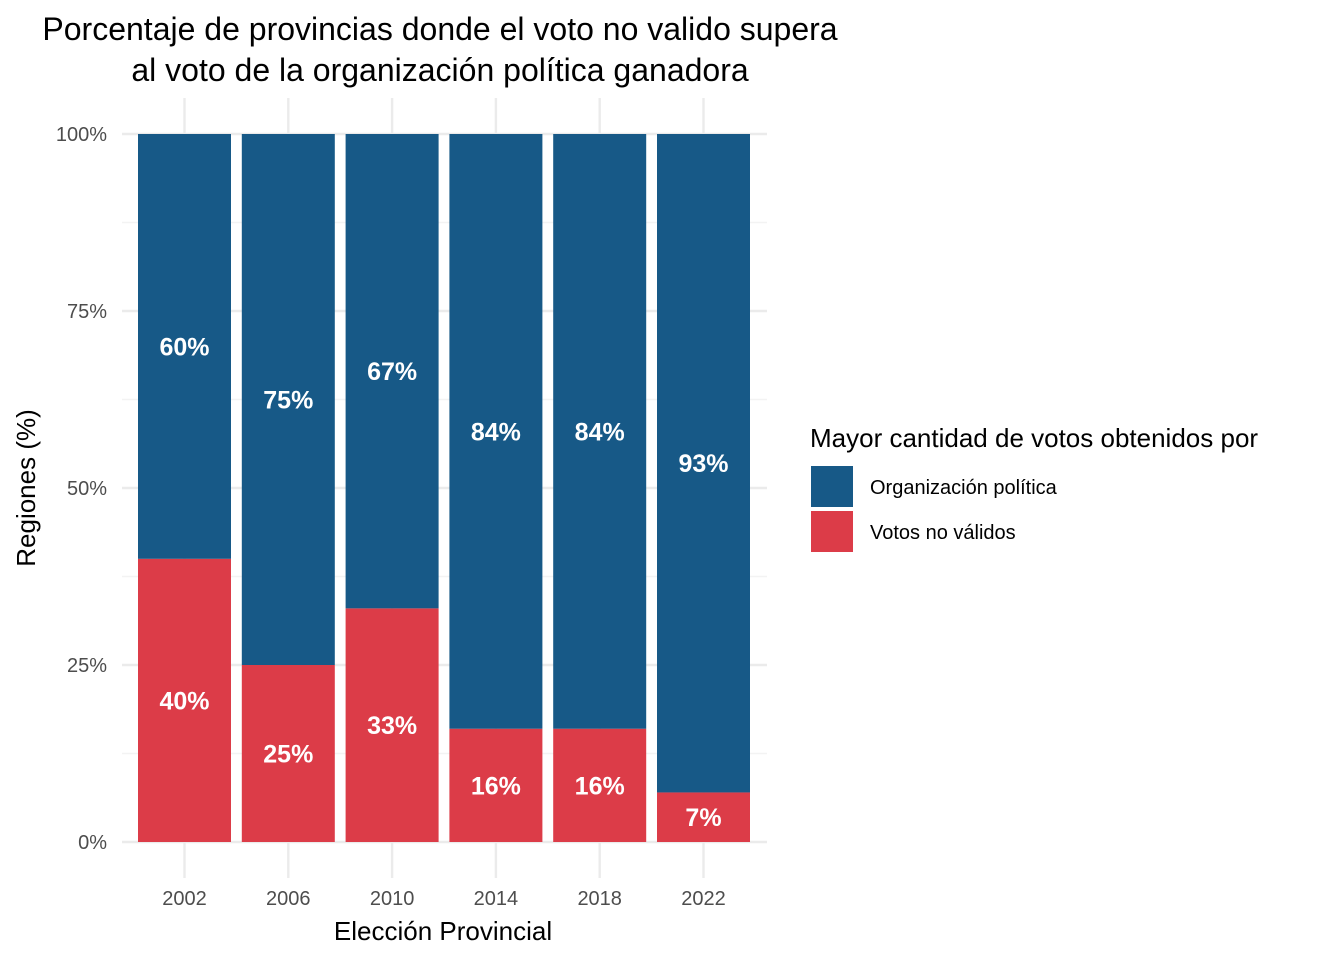 The width and height of the screenshot is (1344, 960). Describe the element at coordinates (934, 509) in the screenshot. I see `legend-entries: Organización política Votos no válidos` at that location.